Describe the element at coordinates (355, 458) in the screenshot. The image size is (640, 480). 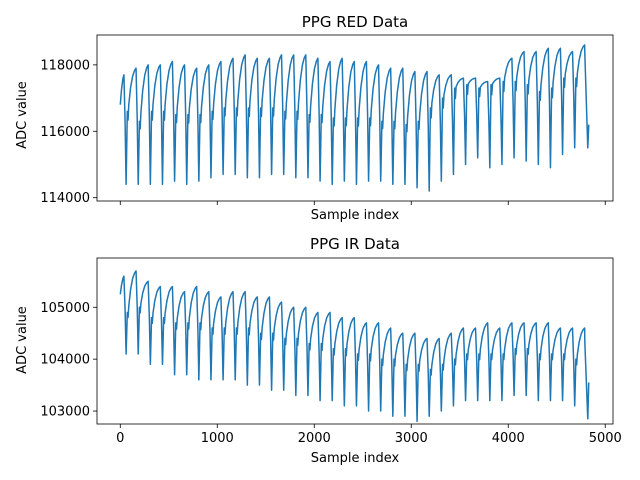
I see `ir-x-axis-label: Sample index` at that location.